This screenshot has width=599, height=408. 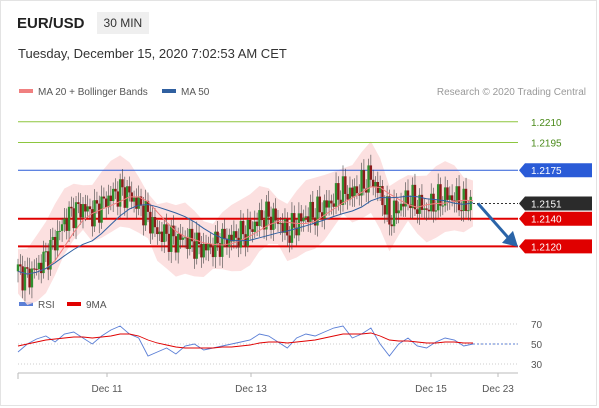 I want to click on level-value: 1.2195, so click(x=546, y=144).